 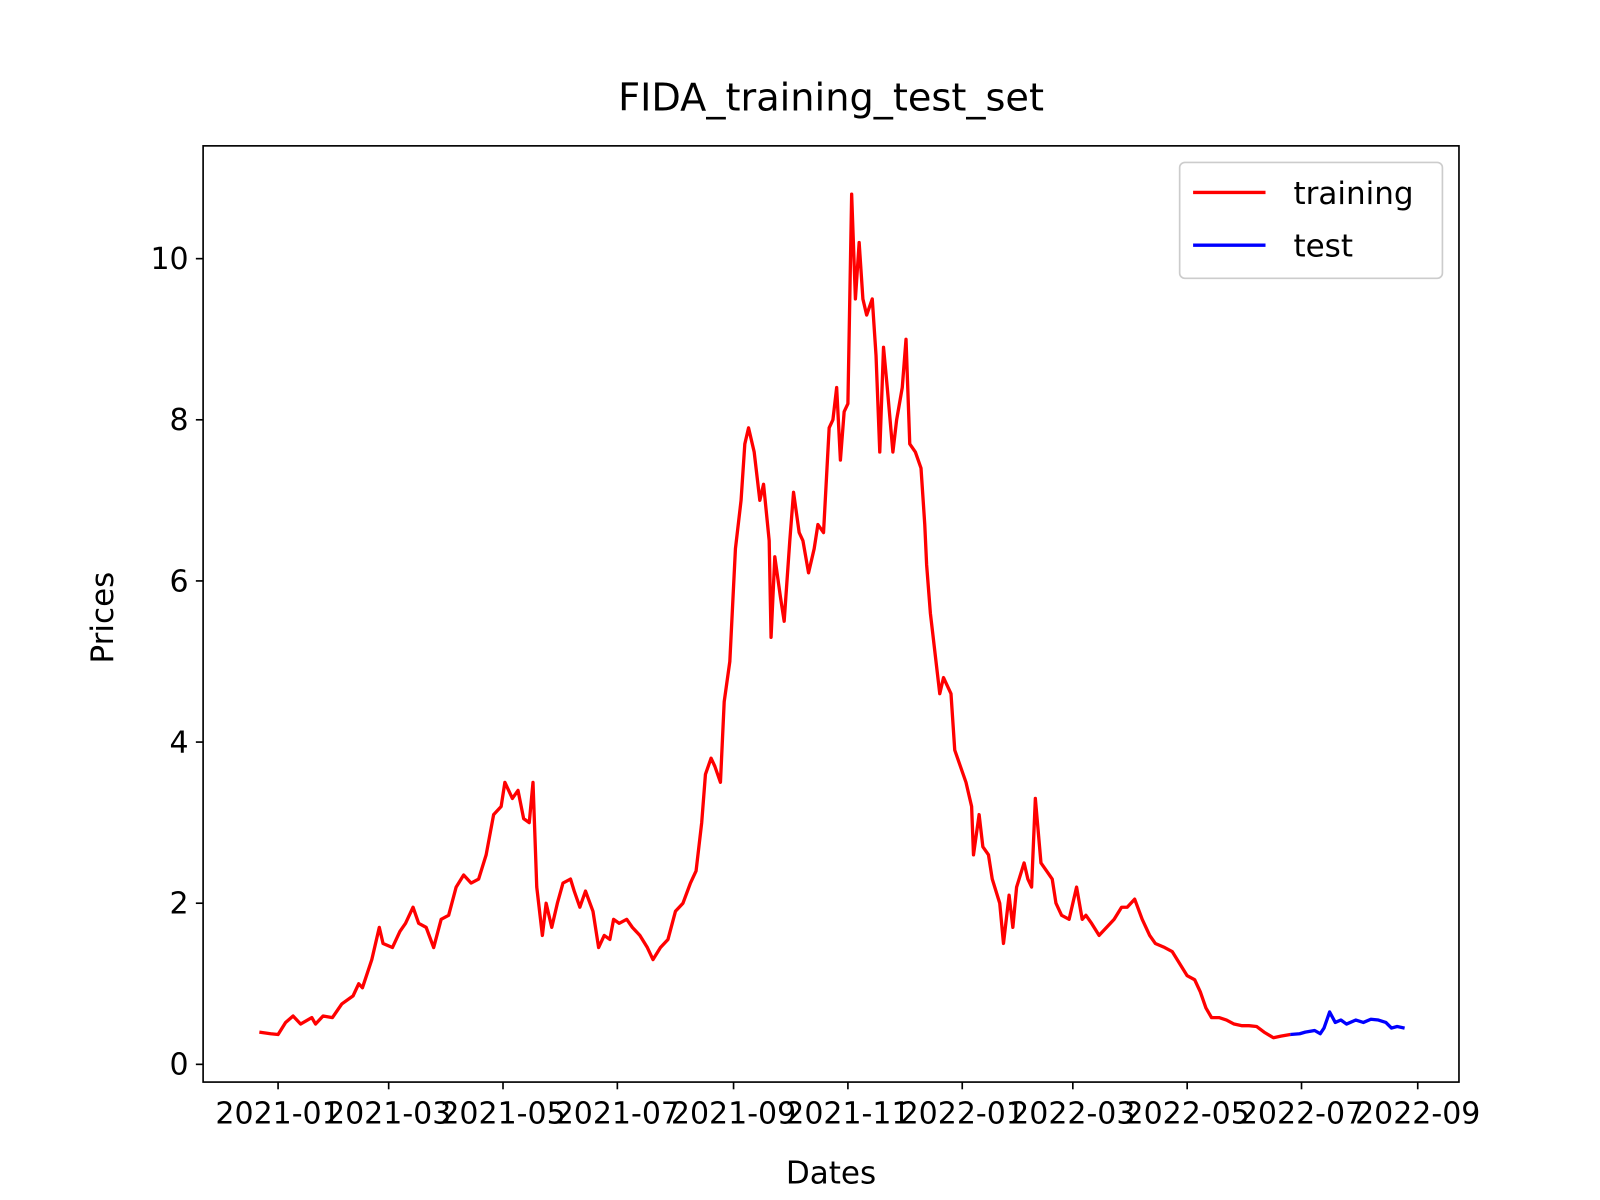 What do you see at coordinates (277, 1113) in the screenshot?
I see `x-tick-label: 2021-01` at bounding box center [277, 1113].